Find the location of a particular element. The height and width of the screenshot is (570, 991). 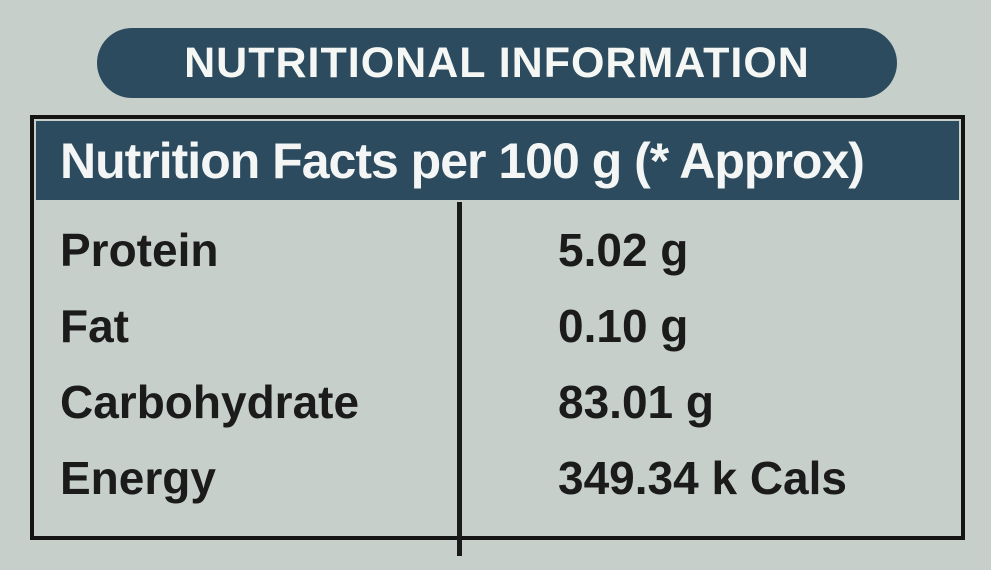

nutrient-label: Fat is located at coordinates (94, 326).